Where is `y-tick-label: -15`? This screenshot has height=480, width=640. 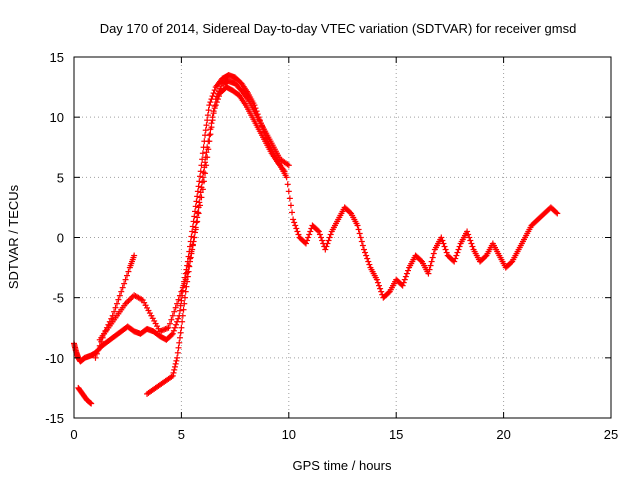 y-tick-label: -15 is located at coordinates (54, 418).